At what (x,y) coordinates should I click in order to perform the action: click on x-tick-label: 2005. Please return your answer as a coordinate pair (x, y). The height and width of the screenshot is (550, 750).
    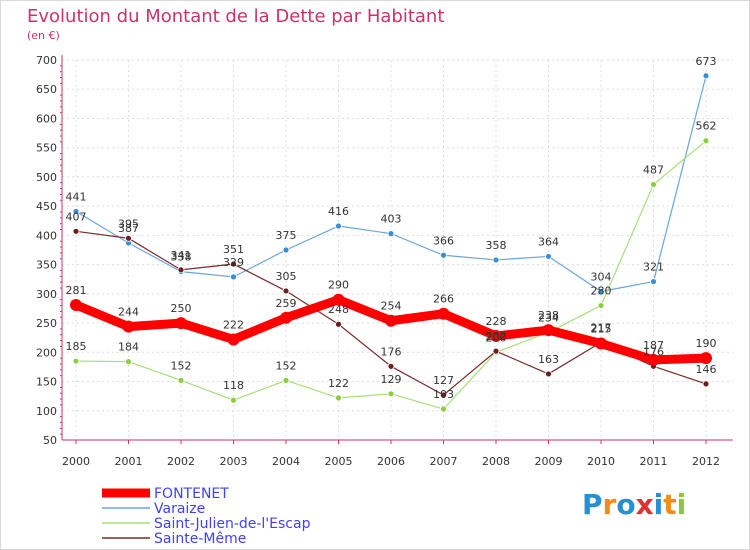
    Looking at the image, I should click on (339, 461).